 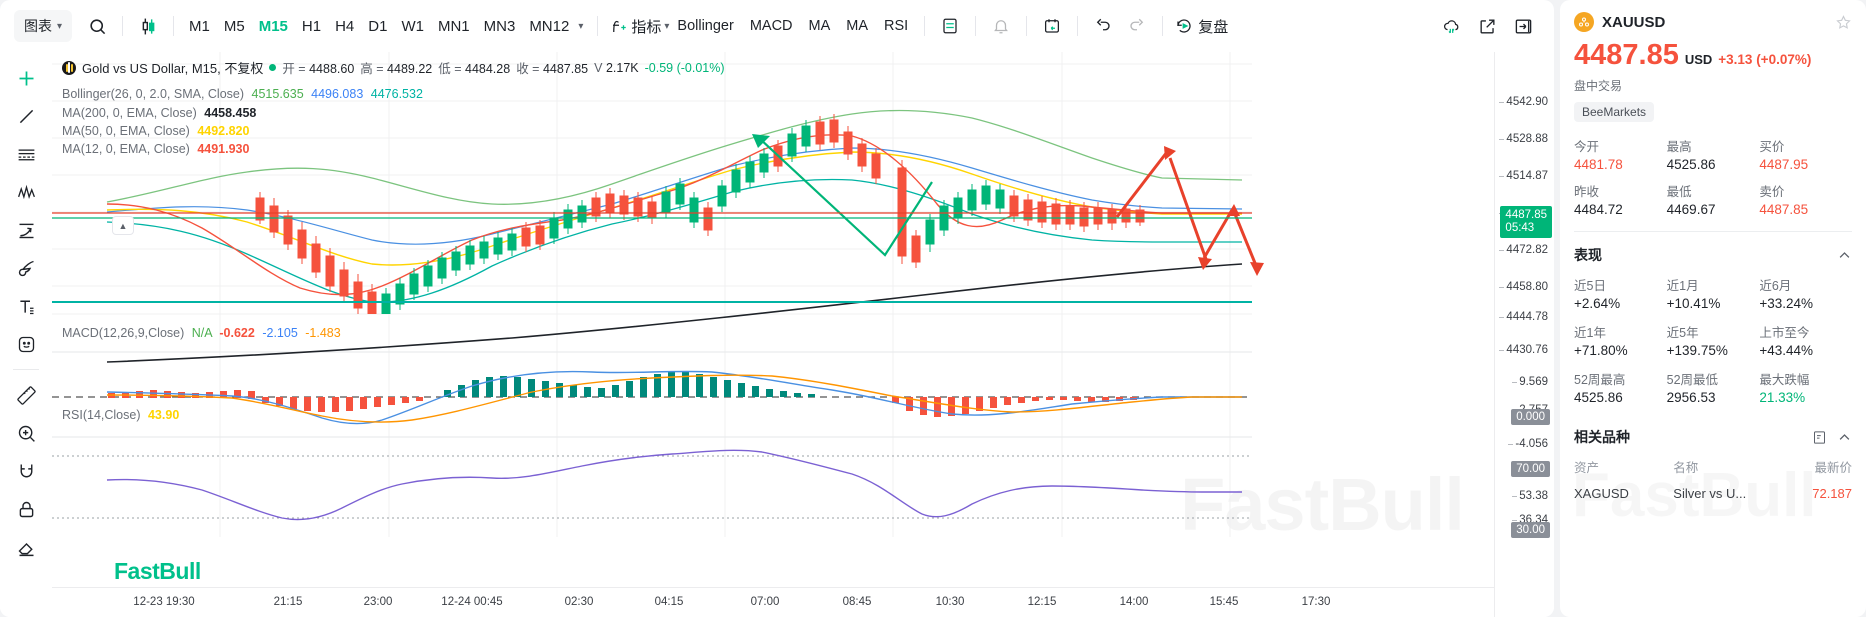 What do you see at coordinates (1137, 26) in the screenshot?
I see `redo-icon` at bounding box center [1137, 26].